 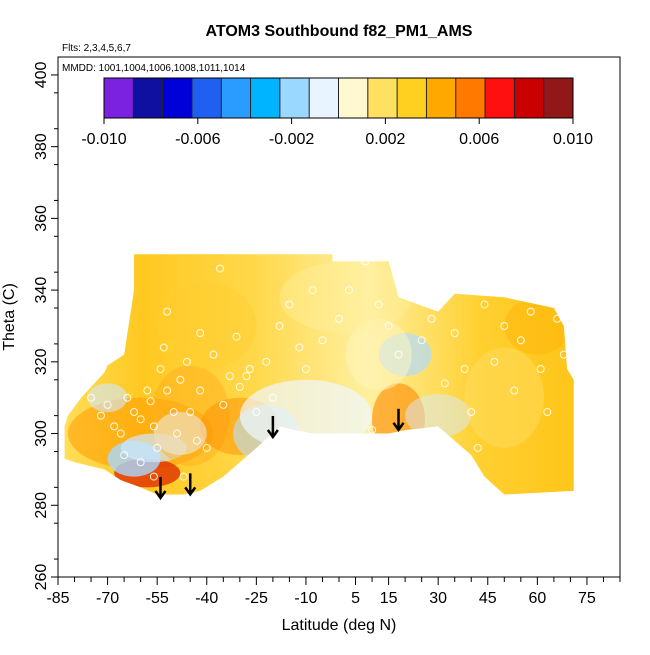 I want to click on y-tick-label: 320, so click(x=41, y=361).